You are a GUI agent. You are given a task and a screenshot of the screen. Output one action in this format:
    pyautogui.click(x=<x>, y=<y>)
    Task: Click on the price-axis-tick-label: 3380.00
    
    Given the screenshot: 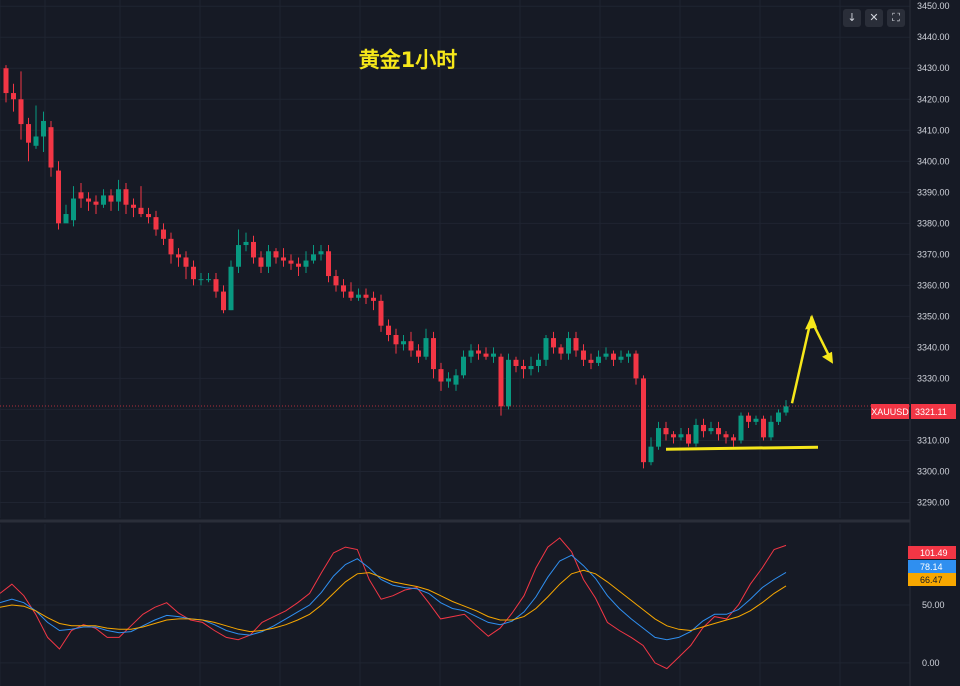 What is the action you would take?
    pyautogui.click(x=933, y=223)
    